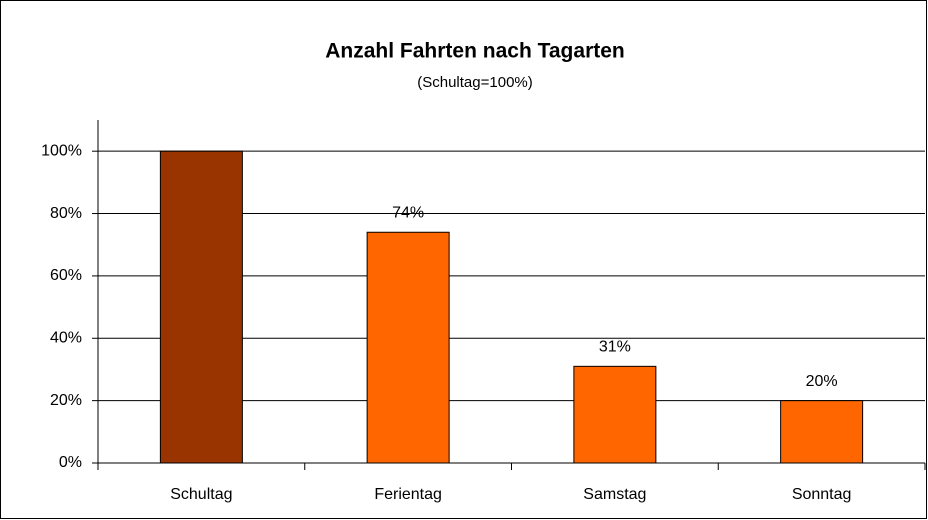 Image resolution: width=928 pixels, height=520 pixels. What do you see at coordinates (201, 494) in the screenshot?
I see `x-tick-label: Schultag` at bounding box center [201, 494].